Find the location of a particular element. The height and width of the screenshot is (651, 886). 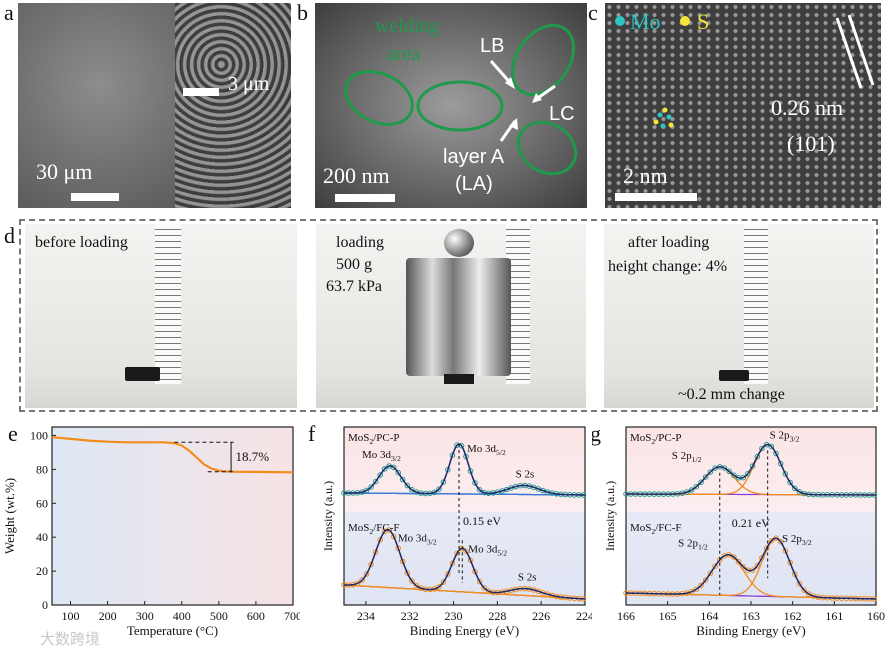

mm-change-label: ~0.2 mm change is located at coordinates (731, 394).